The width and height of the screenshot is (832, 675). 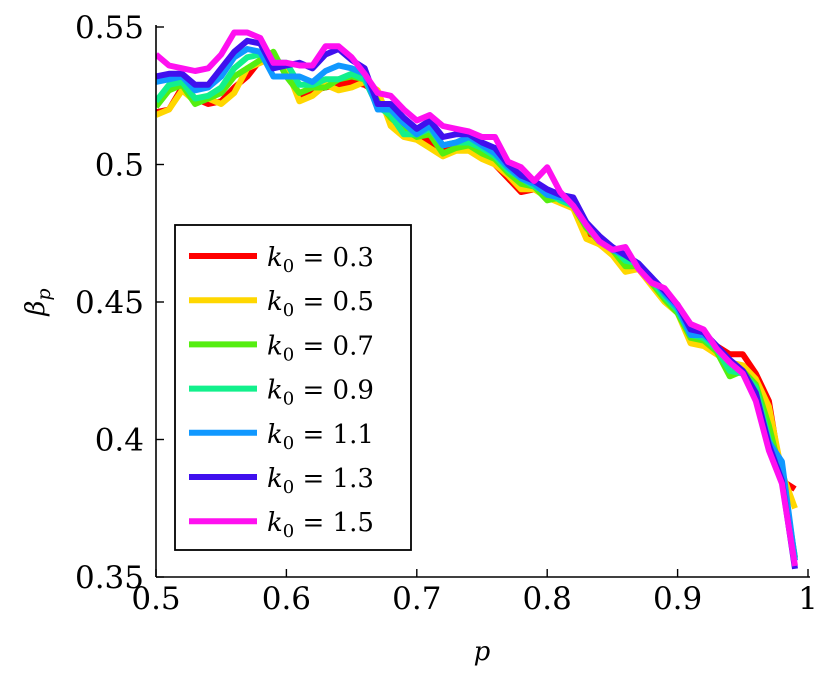 I want to click on legend-label: k0 = 0.3, so click(x=320, y=260).